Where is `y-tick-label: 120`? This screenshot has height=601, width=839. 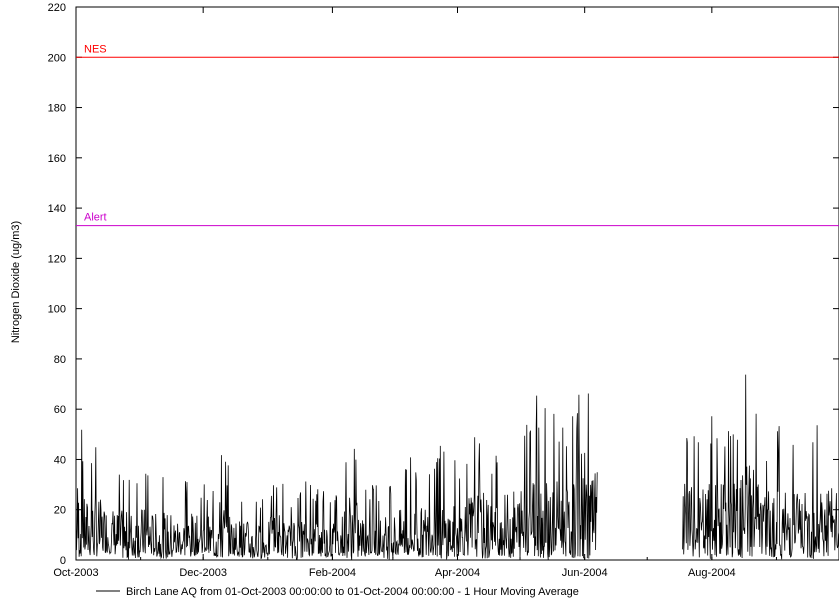
y-tick-label: 120 is located at coordinates (57, 259).